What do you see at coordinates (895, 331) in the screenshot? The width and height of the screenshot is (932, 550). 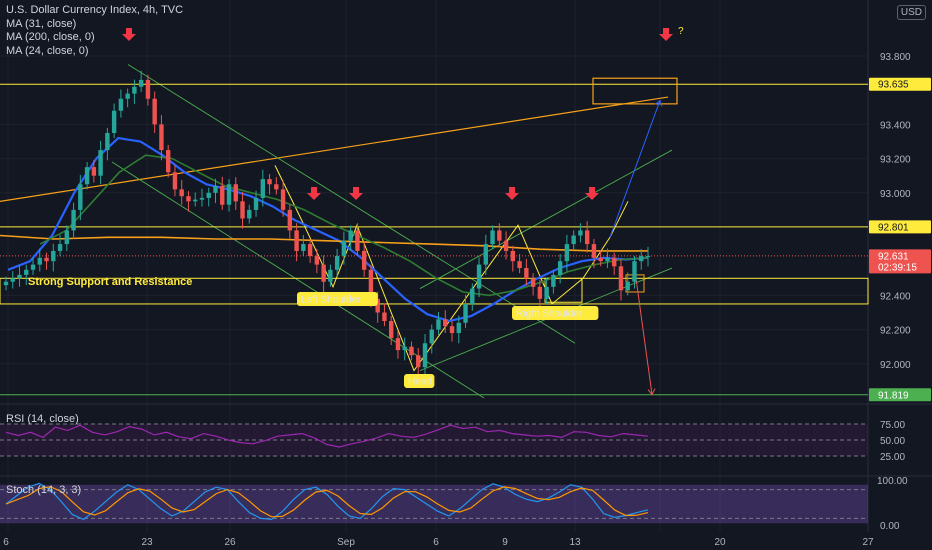 I see `price-tick-5: 92.200` at bounding box center [895, 331].